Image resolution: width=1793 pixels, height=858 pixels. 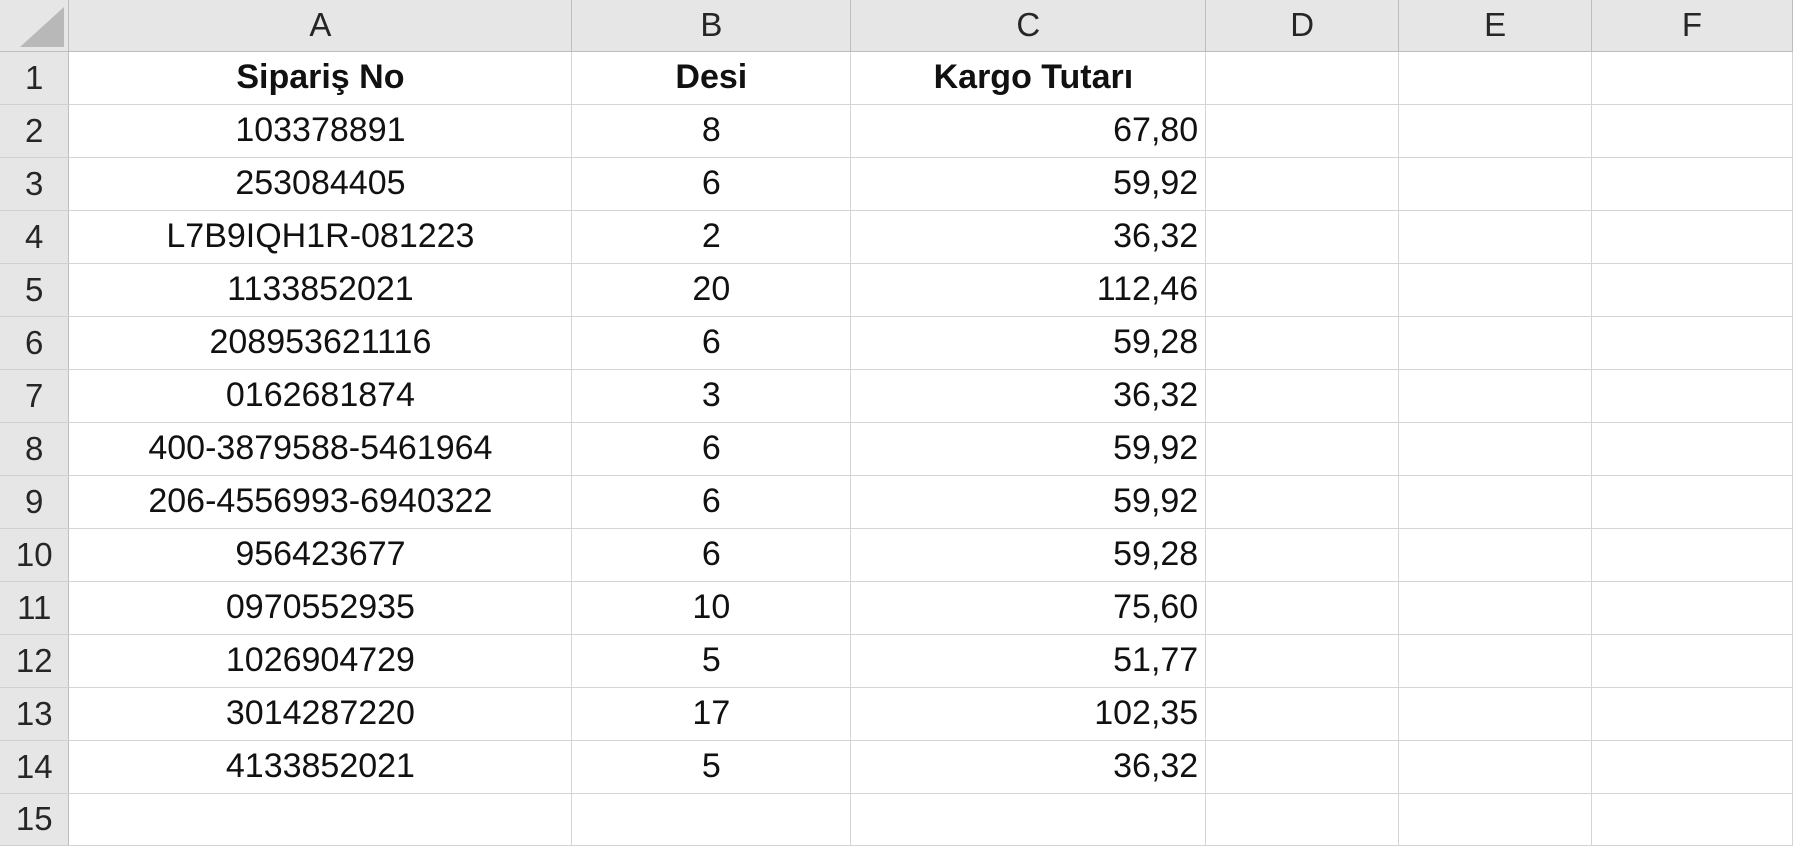 What do you see at coordinates (35, 396) in the screenshot?
I see `row-header: 7` at bounding box center [35, 396].